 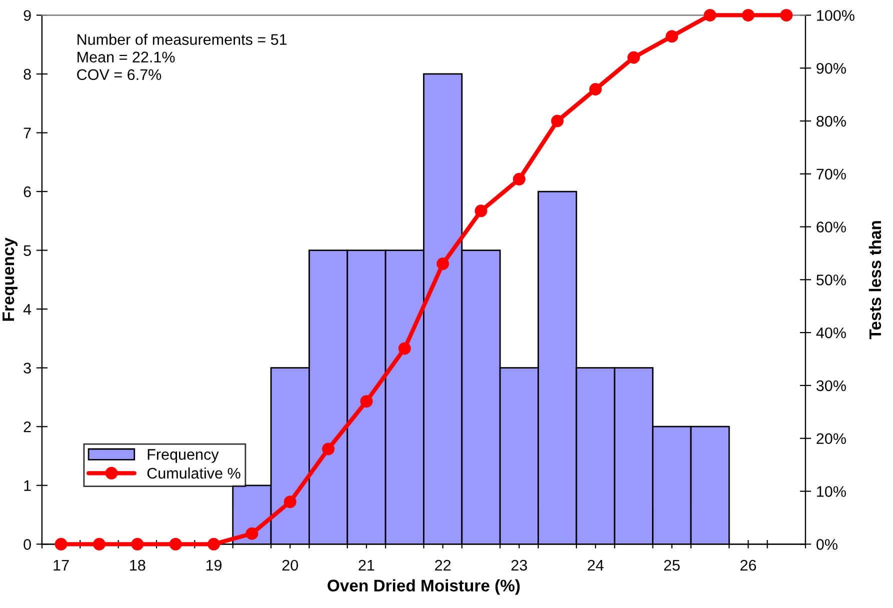 What do you see at coordinates (27, 74) in the screenshot?
I see `y-tick-label: 8` at bounding box center [27, 74].